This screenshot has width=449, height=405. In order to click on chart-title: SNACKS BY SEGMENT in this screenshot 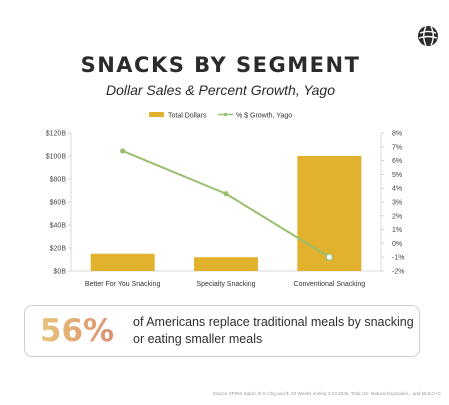, I will do `click(220, 65)`.